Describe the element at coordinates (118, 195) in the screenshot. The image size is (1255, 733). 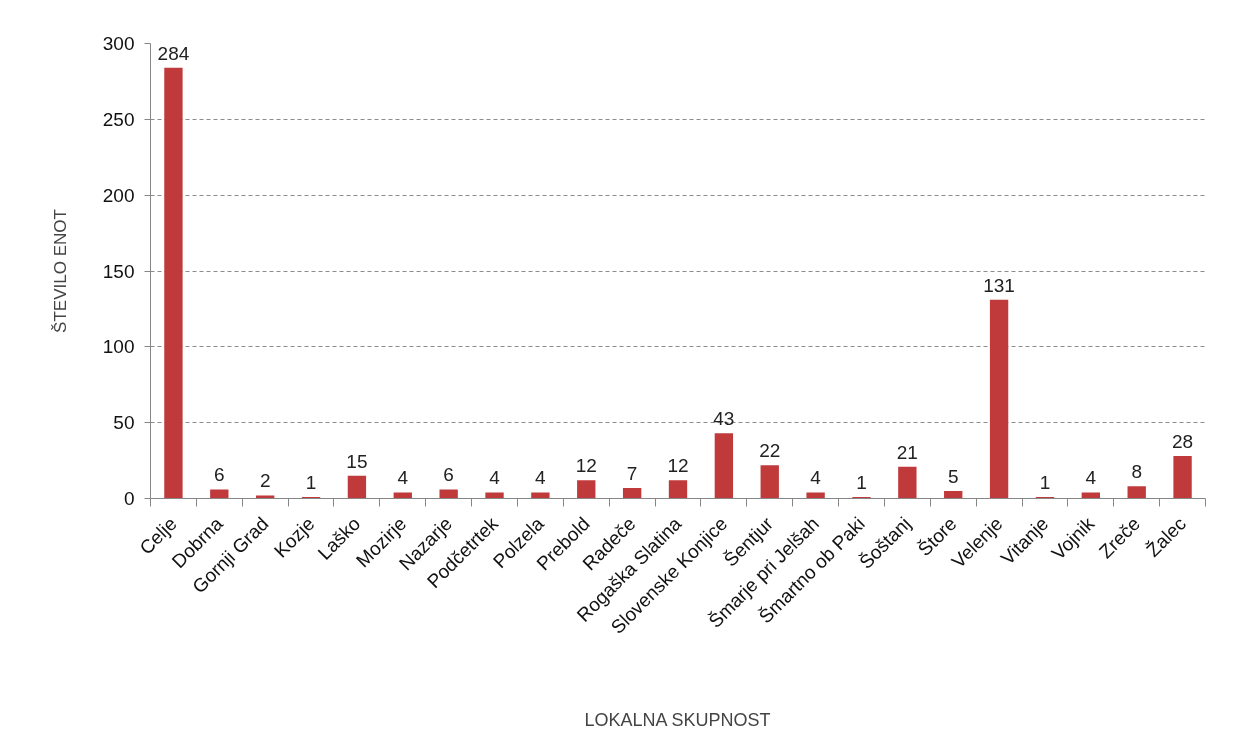
I see `y-tick-label: 200` at that location.